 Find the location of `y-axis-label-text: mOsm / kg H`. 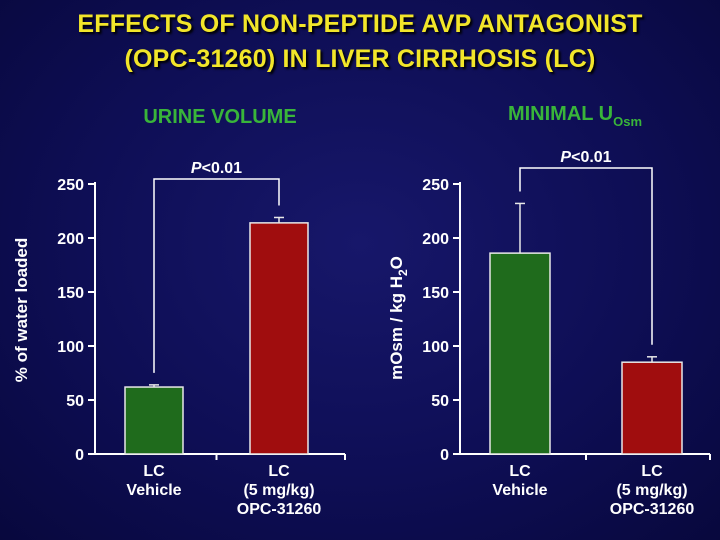

y-axis-label-text: mOsm / kg H is located at coordinates (396, 328).